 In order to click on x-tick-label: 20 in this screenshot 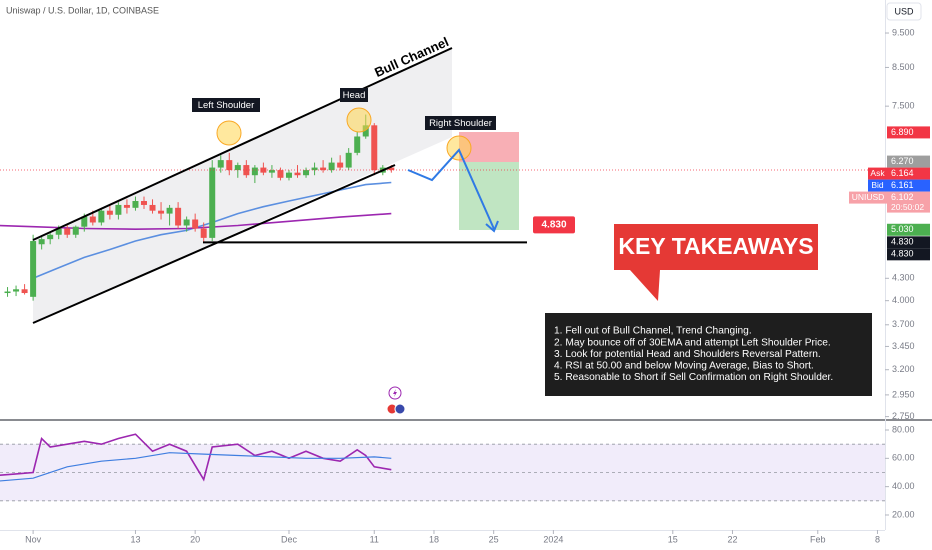, I will do `click(195, 539)`.